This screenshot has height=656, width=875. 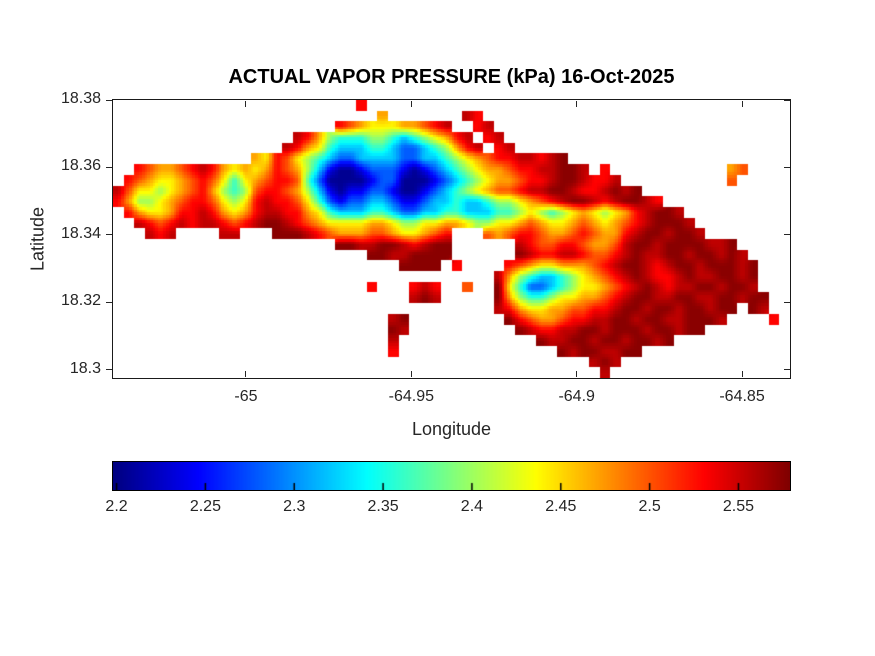 What do you see at coordinates (116, 506) in the screenshot?
I see `colorbar-tick-label: 2.2` at bounding box center [116, 506].